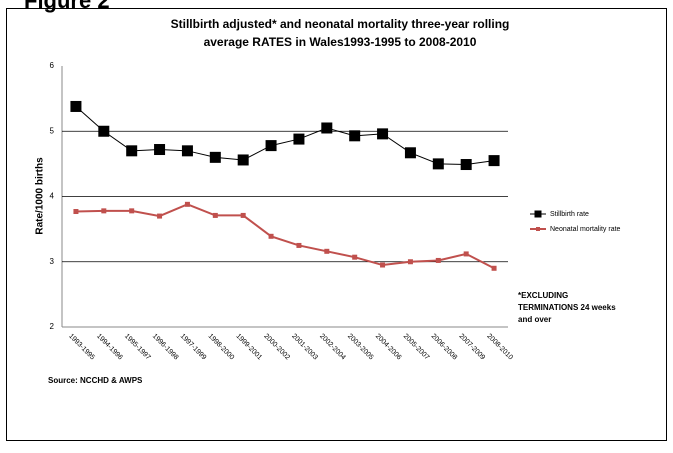 The height and width of the screenshot is (453, 673). Describe the element at coordinates (304, 347) in the screenshot. I see `x-tick-label: 2001-2003` at that location.